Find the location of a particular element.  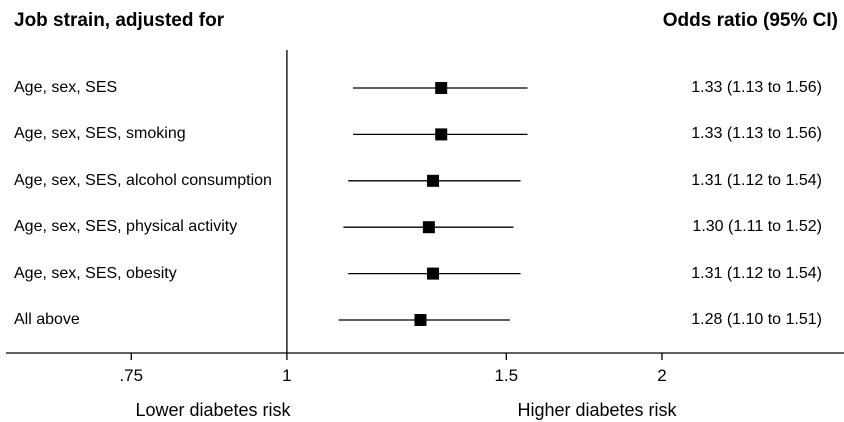

row-odds-ratio: 1.30 (1.11 to 1.52) is located at coordinates (757, 227).